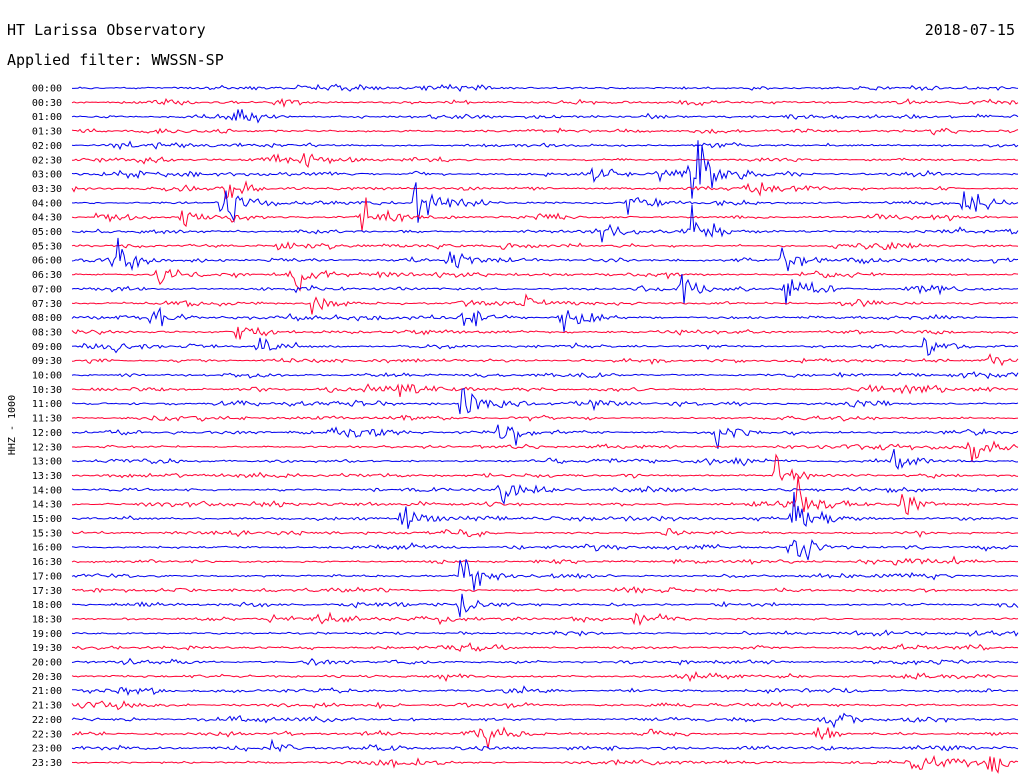  I want to click on time-tick-label: 05:00, so click(47, 232).